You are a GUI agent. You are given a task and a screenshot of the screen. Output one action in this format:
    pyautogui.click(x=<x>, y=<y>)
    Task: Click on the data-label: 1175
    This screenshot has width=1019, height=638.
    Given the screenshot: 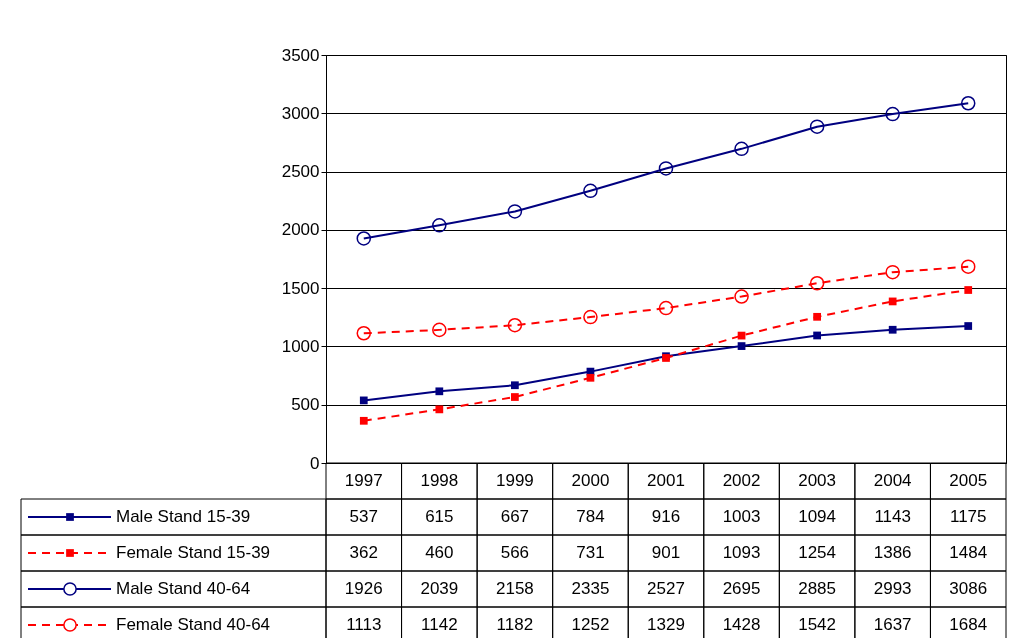 What is the action you would take?
    pyautogui.click(x=968, y=516)
    